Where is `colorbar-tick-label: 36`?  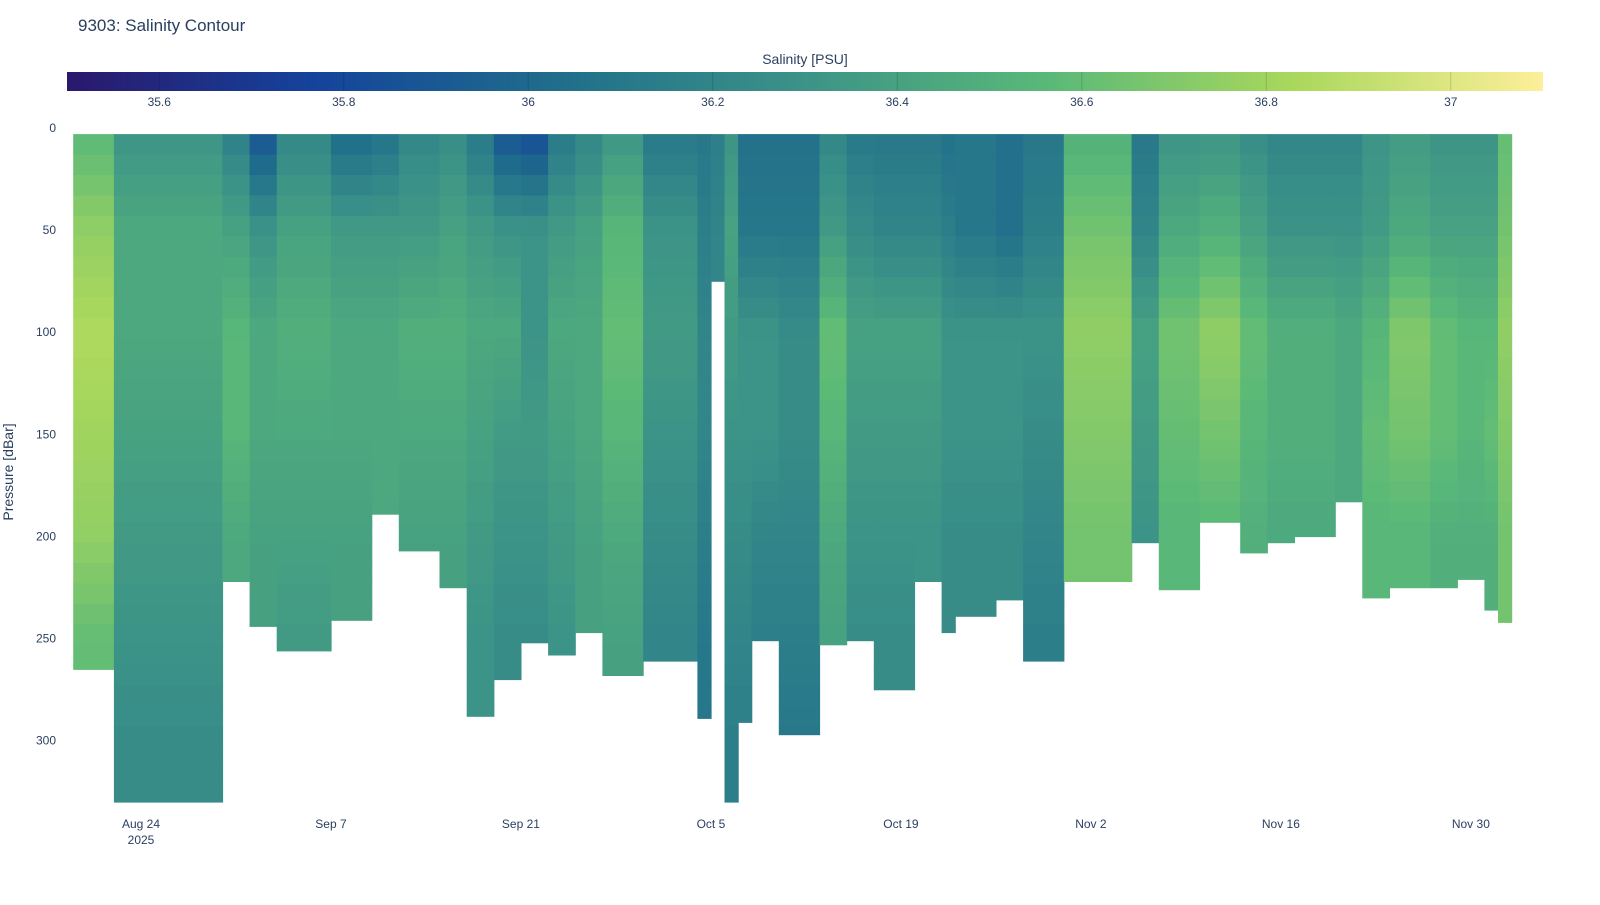 colorbar-tick-label: 36 is located at coordinates (529, 102).